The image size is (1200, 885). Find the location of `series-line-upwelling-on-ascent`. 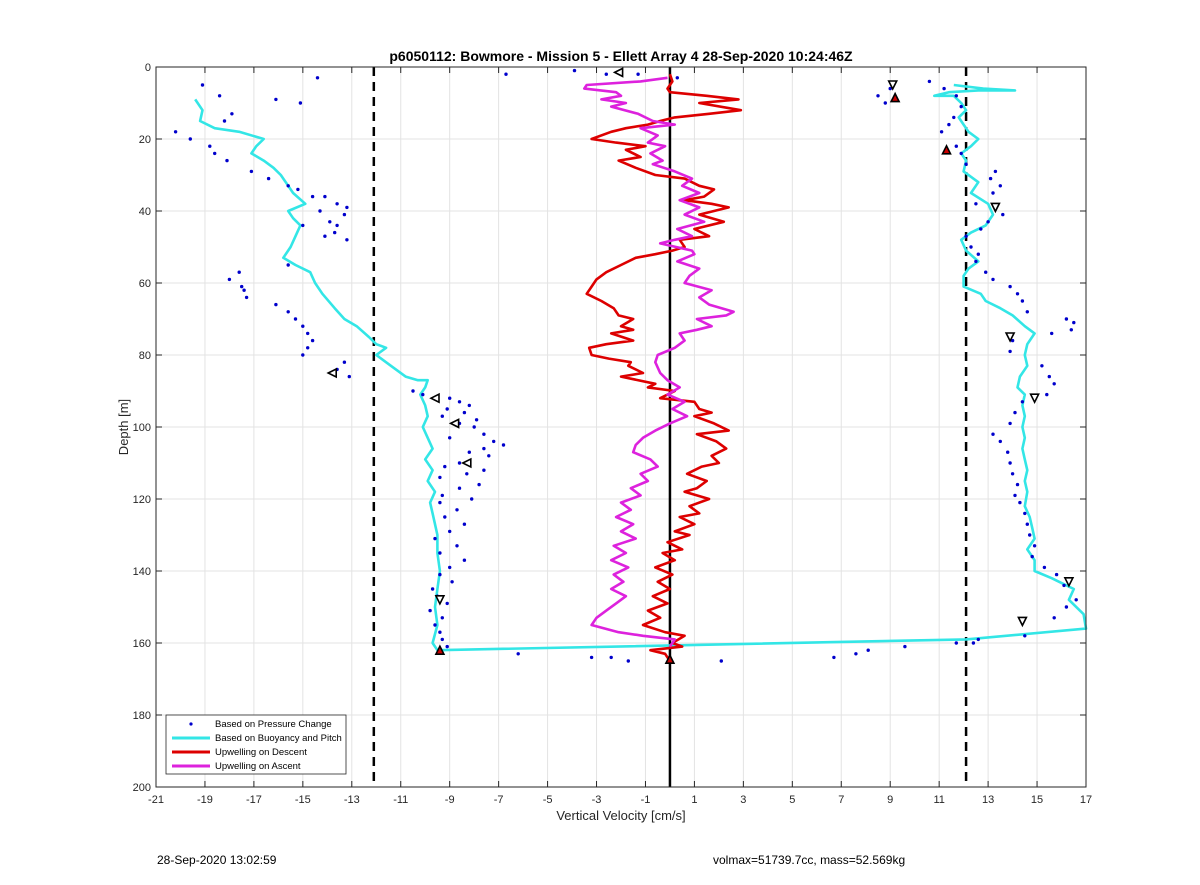

series-line-upwelling-on-ascent is located at coordinates (659, 362).